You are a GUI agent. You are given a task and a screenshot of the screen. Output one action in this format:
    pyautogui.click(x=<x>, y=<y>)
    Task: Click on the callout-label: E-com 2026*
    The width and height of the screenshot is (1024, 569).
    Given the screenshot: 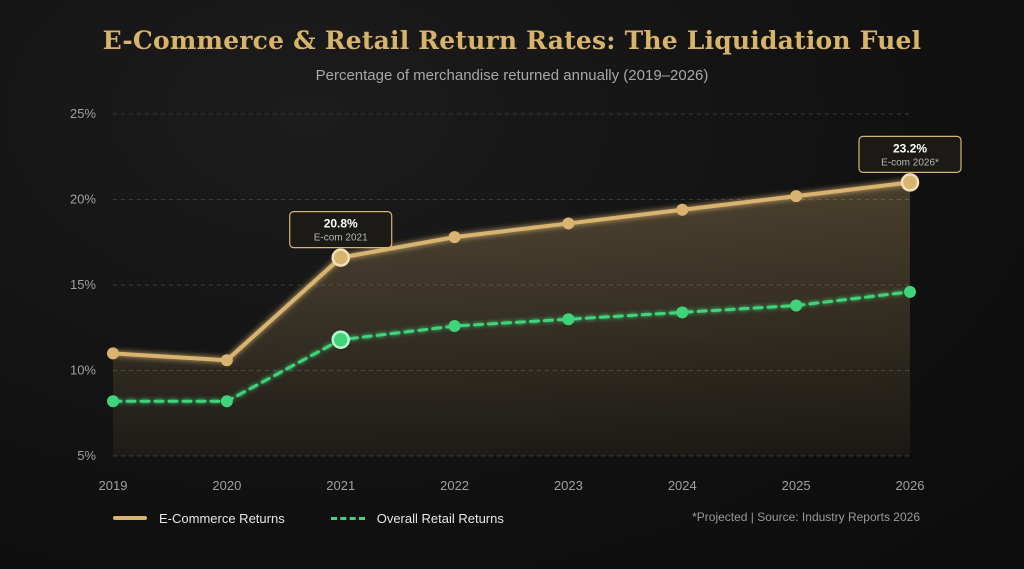 What is the action you would take?
    pyautogui.click(x=910, y=162)
    